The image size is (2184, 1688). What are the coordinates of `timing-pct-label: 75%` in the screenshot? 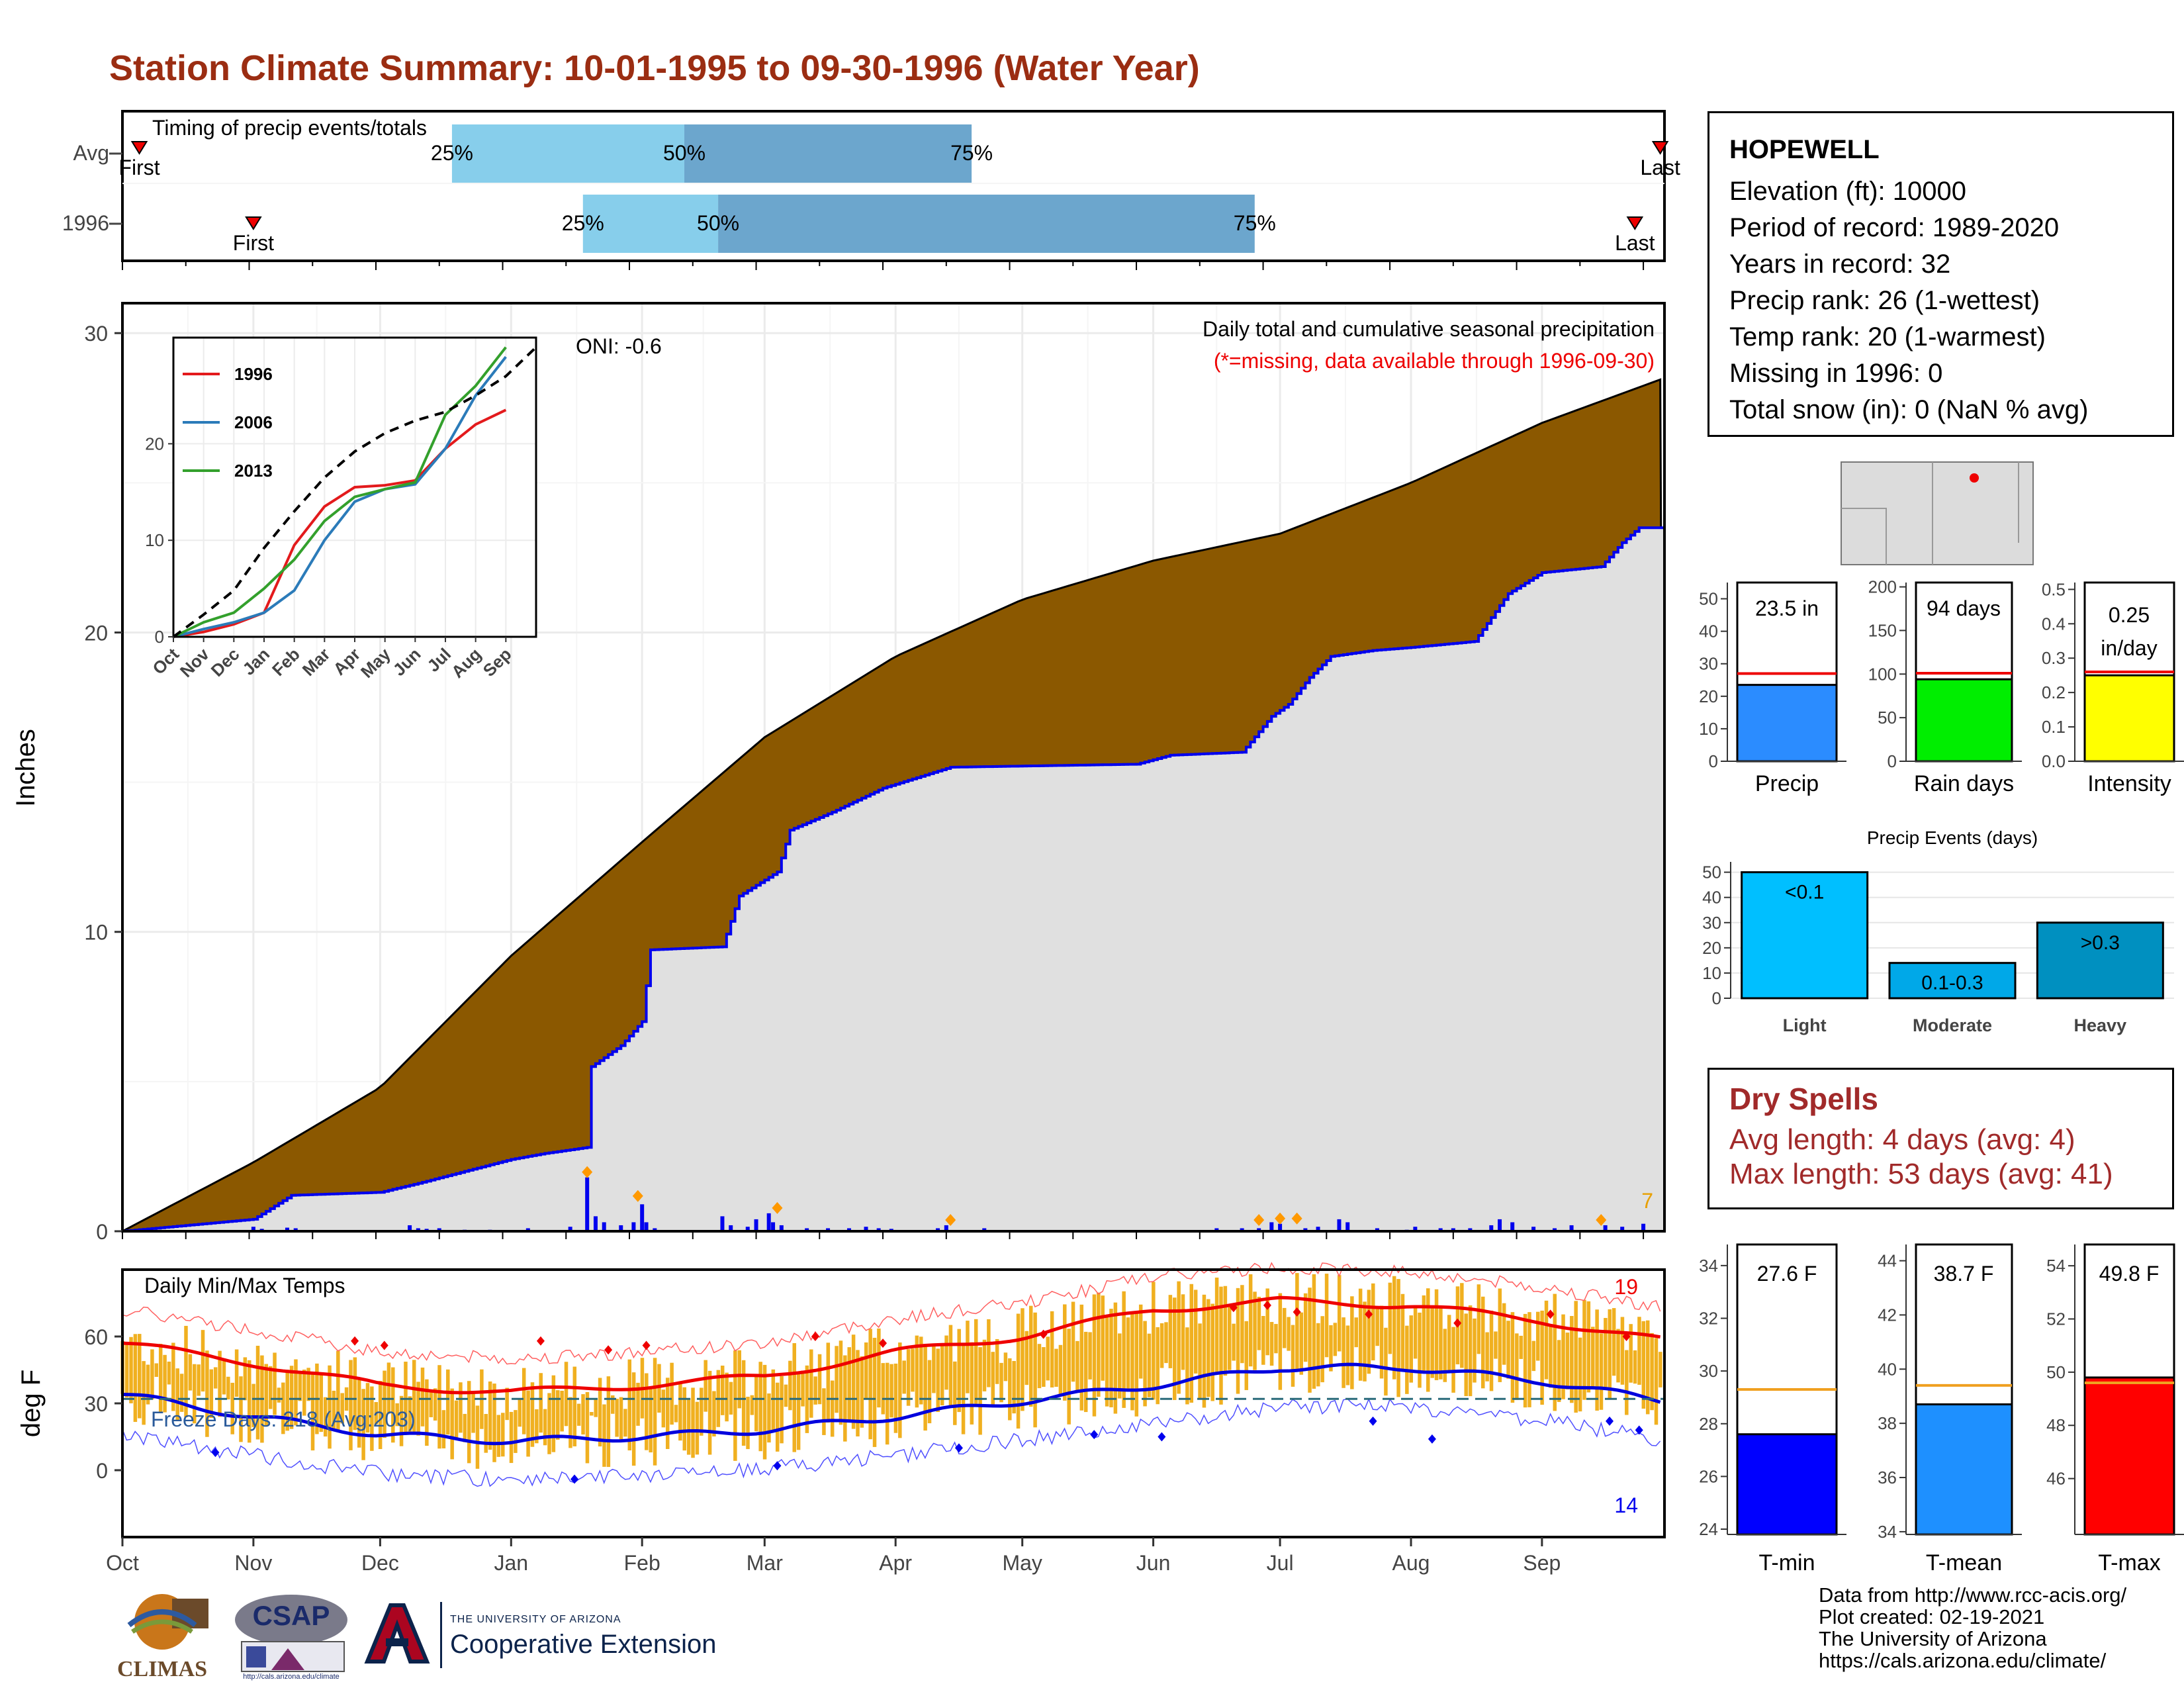 It's located at (971, 153).